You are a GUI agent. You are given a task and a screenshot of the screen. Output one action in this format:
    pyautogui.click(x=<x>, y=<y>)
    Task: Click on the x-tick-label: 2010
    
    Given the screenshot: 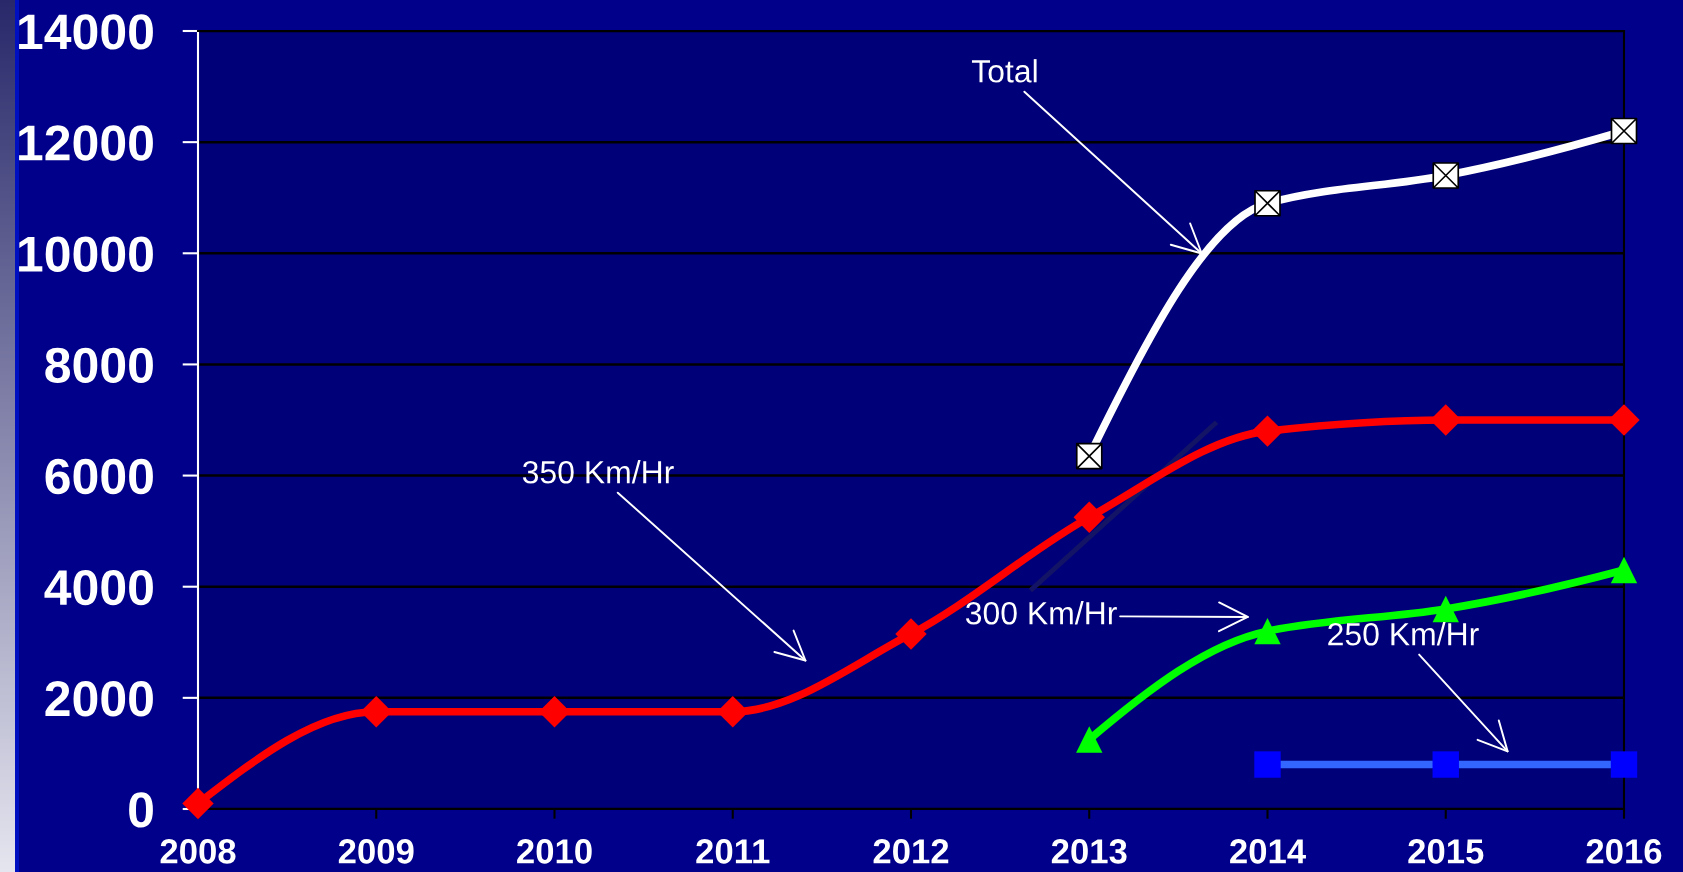 What is the action you would take?
    pyautogui.click(x=554, y=851)
    